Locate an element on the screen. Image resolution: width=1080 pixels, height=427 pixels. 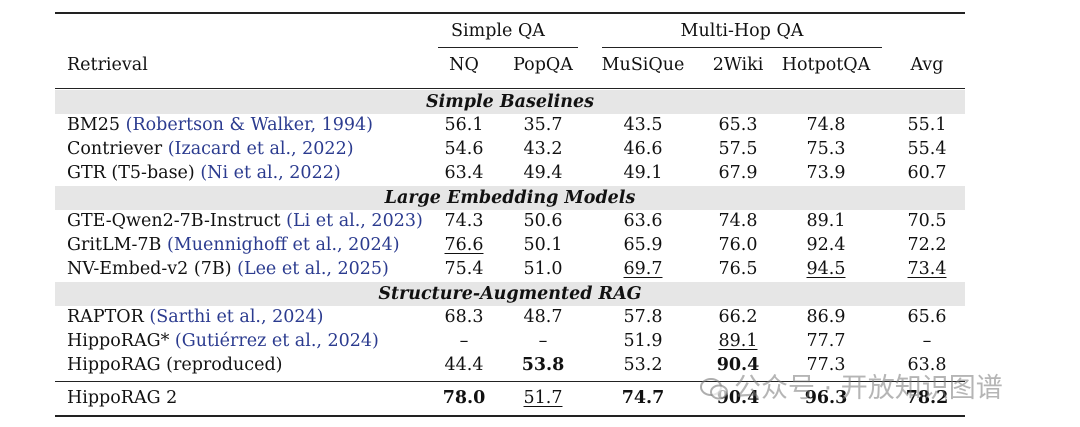
table-cell: 51.0 is located at coordinates (543, 269).